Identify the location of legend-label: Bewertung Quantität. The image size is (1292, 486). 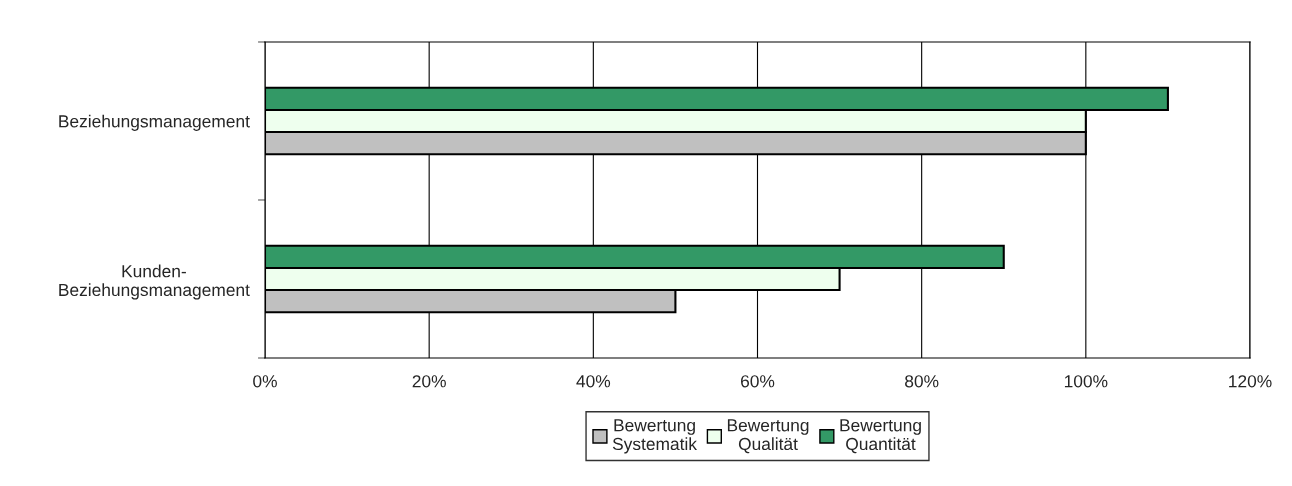
(880, 436).